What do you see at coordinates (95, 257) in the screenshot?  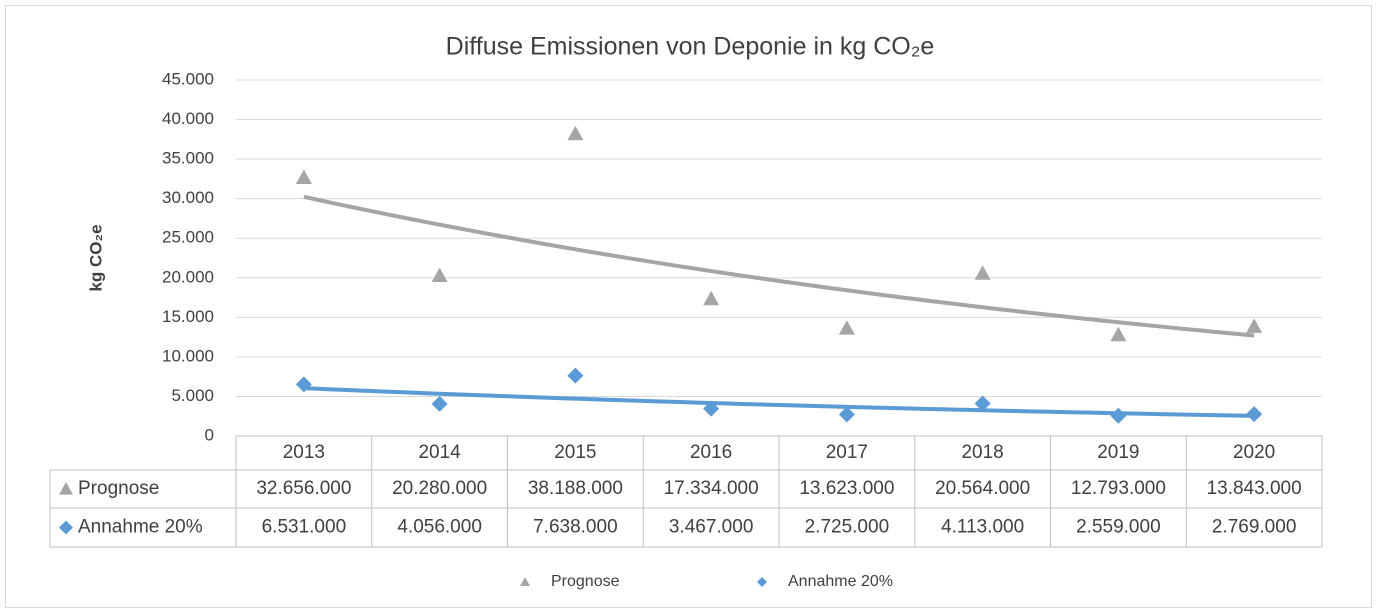 I see `y-axis-title: kg CO₂e` at bounding box center [95, 257].